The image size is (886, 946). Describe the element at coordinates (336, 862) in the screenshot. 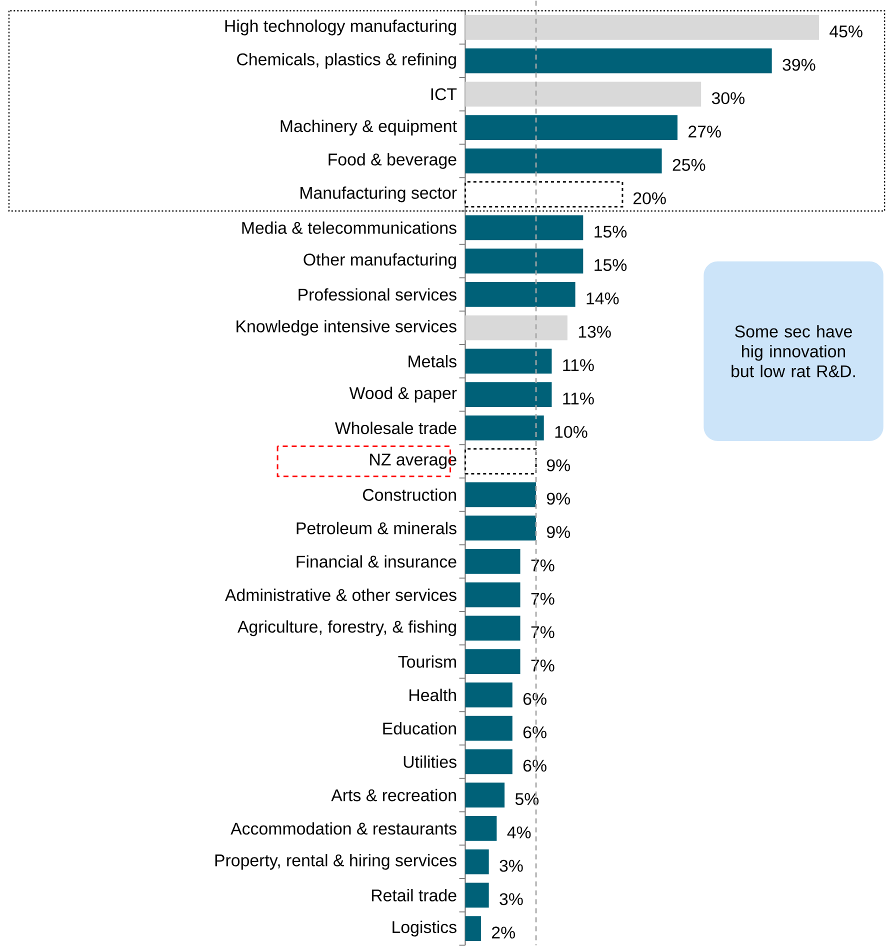

I see `y-tick-label: Property, rental & hiring services` at that location.